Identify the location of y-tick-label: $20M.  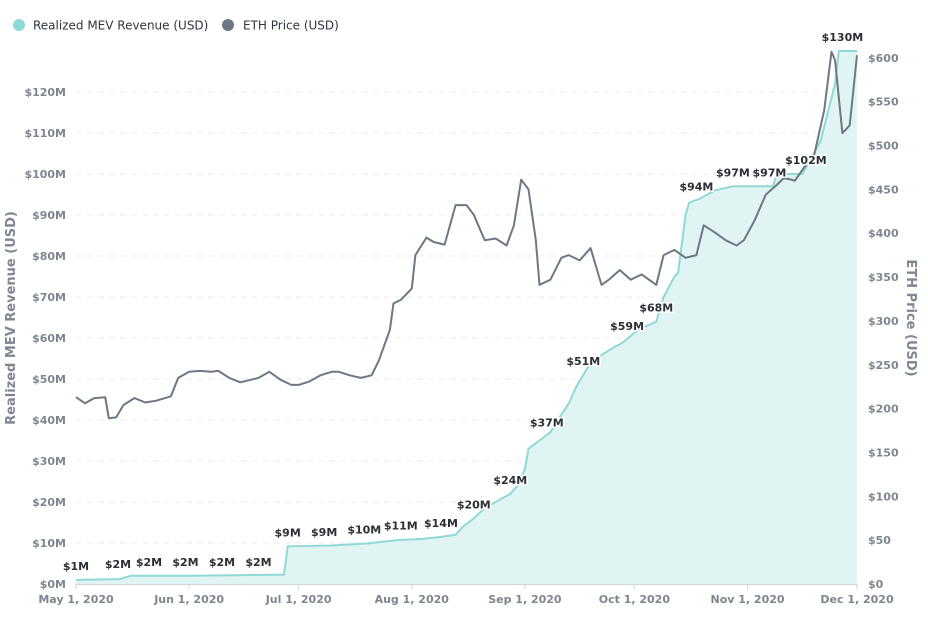
(49, 502).